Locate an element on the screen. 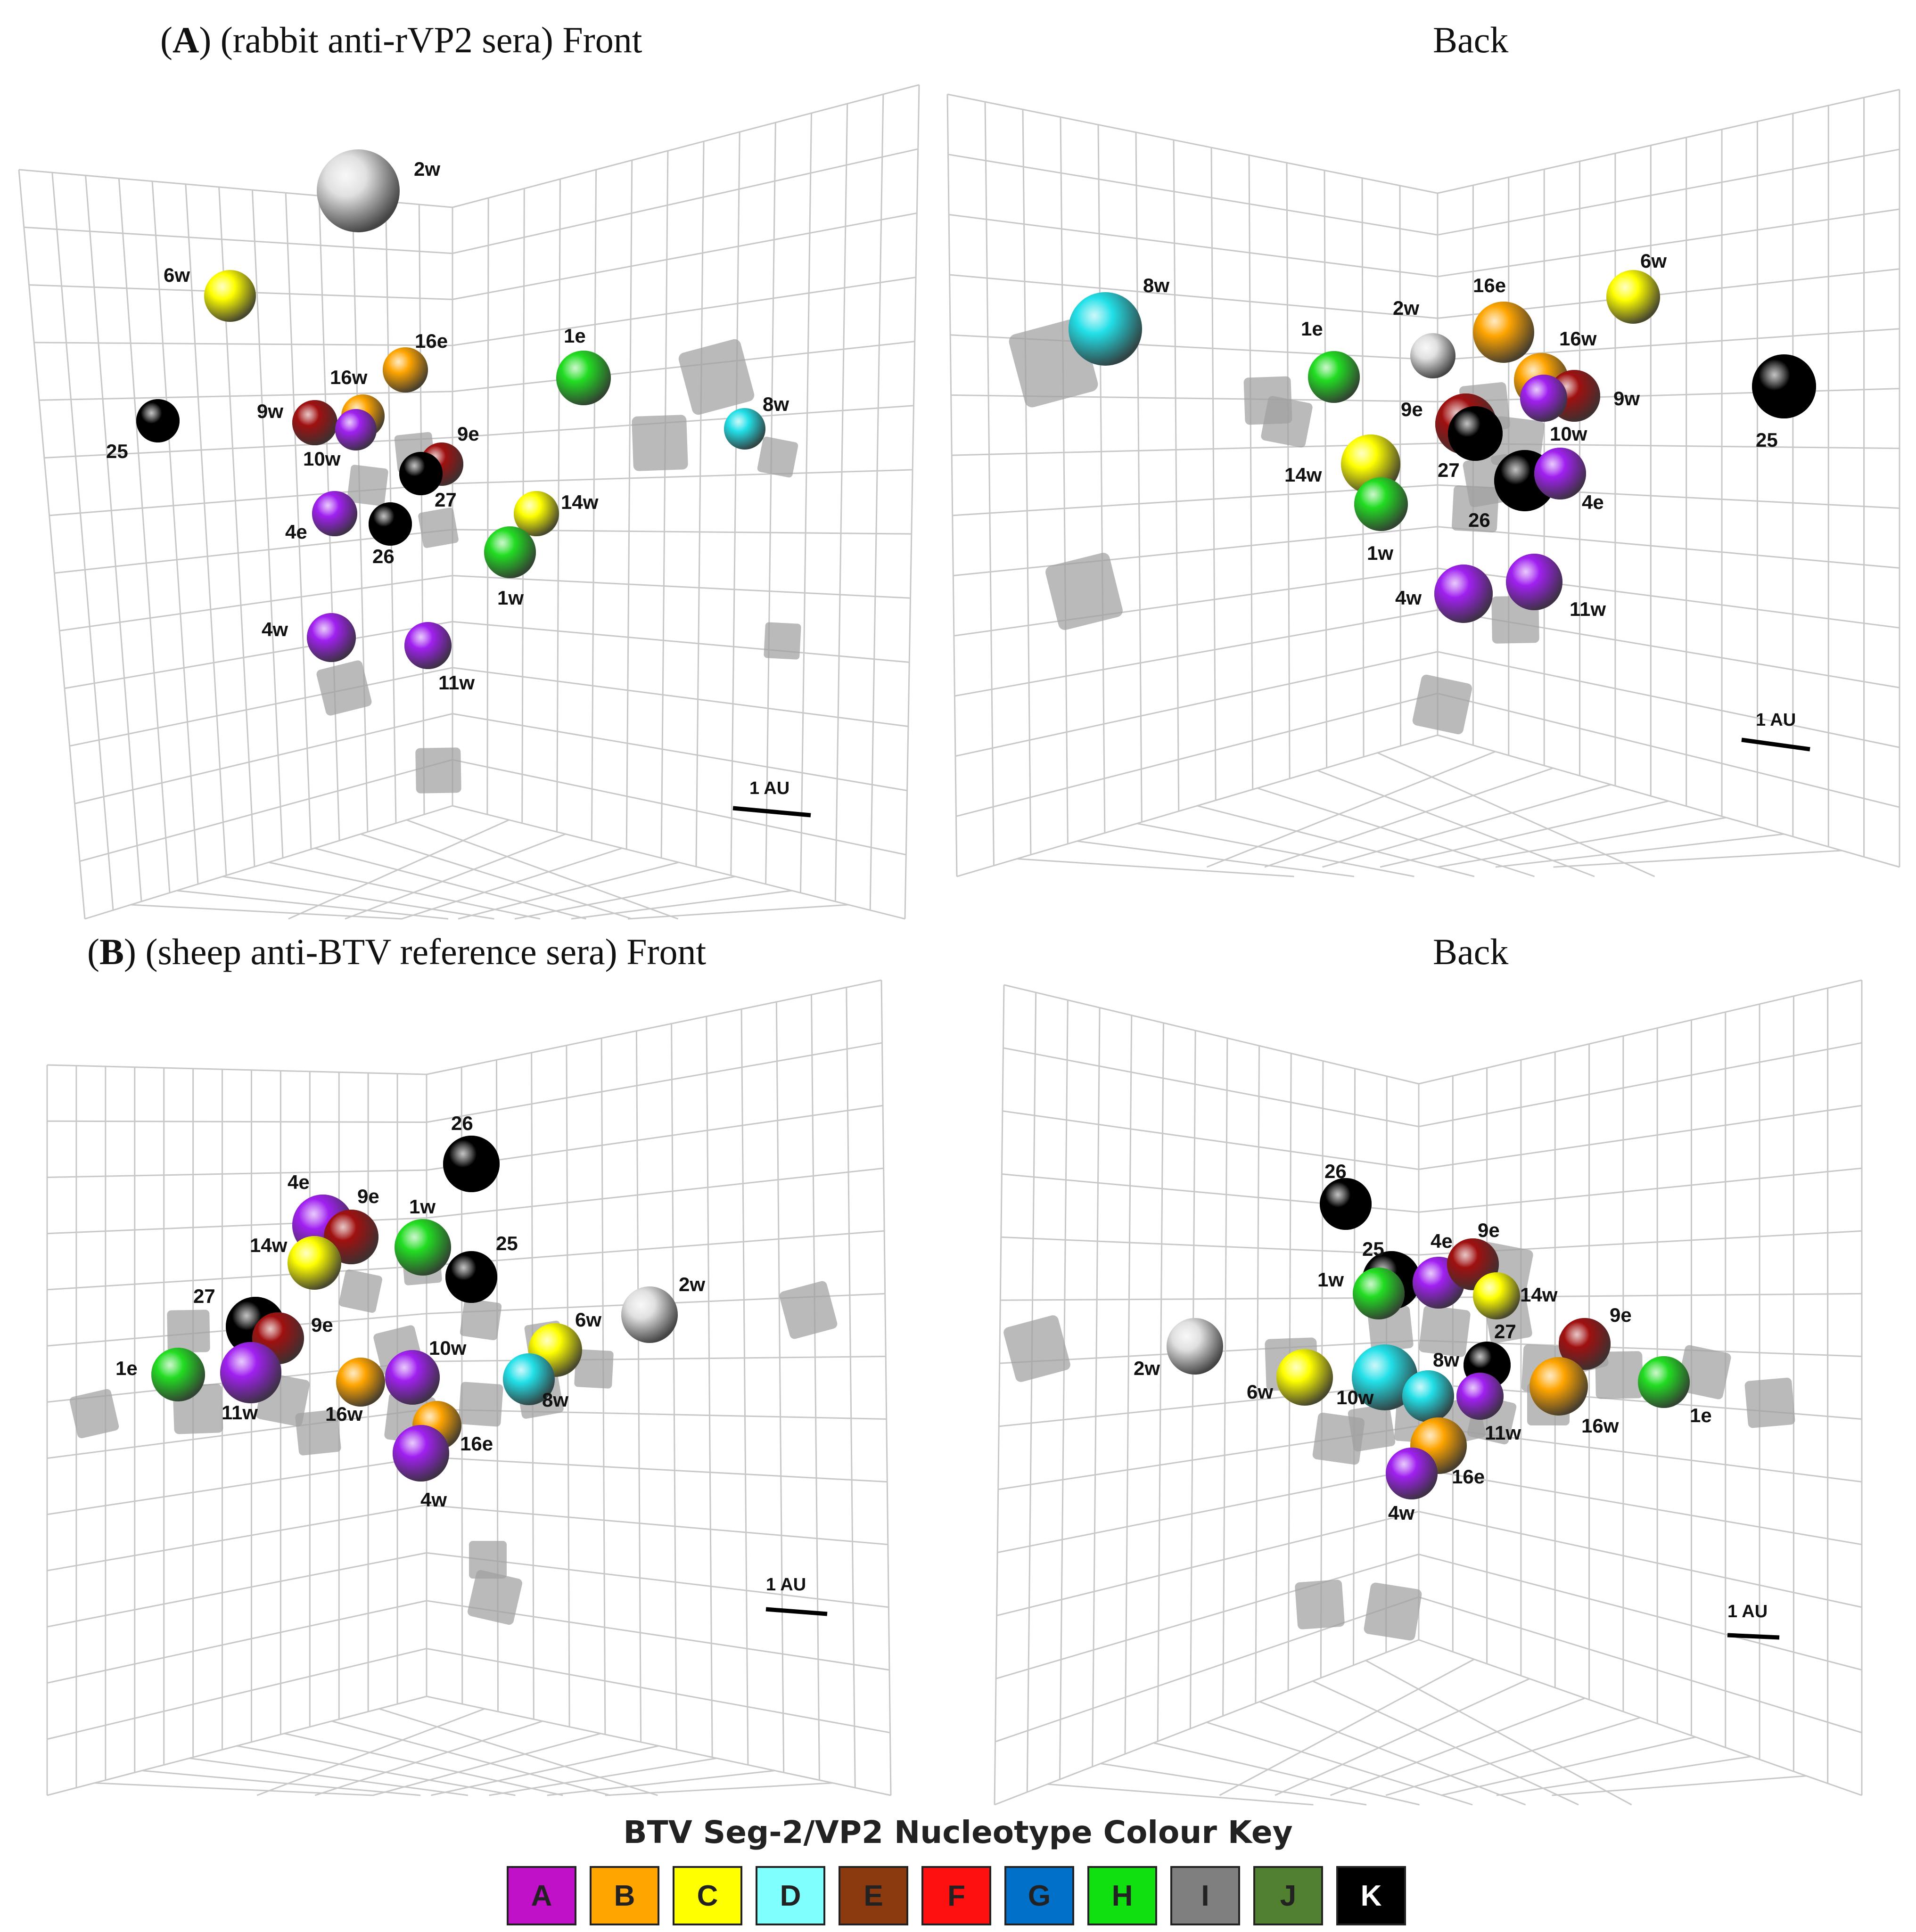 The image size is (1916, 1932). key-swatch-a: A is located at coordinates (542, 1895).